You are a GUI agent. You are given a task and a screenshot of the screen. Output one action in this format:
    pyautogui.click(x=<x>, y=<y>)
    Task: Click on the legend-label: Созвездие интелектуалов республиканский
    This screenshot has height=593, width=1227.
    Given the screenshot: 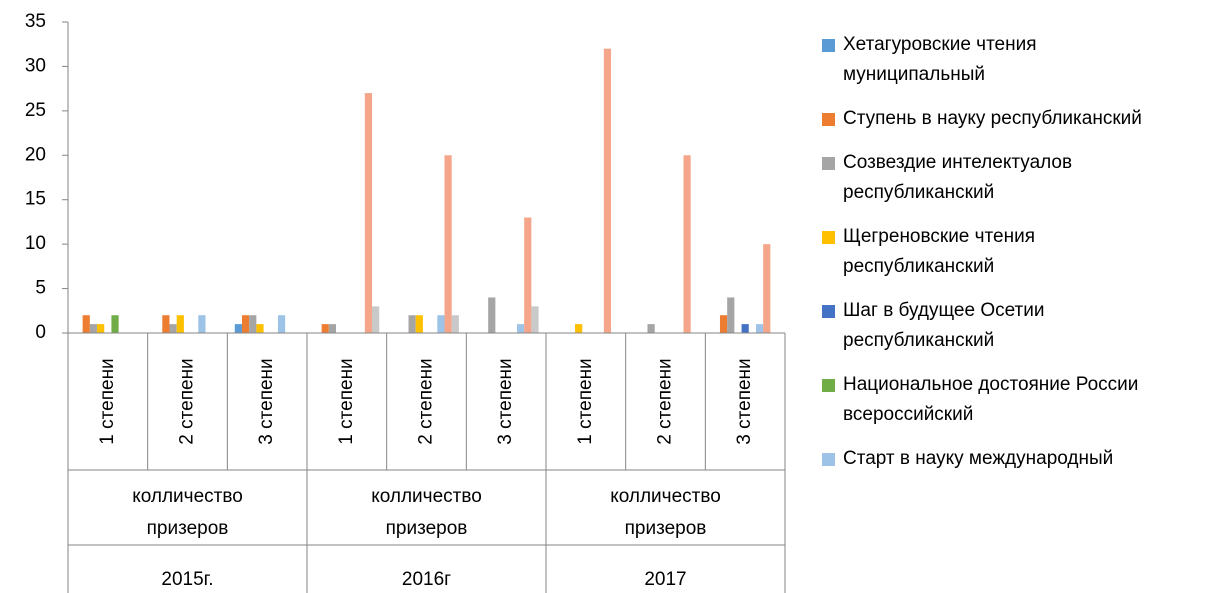 What is the action you would take?
    pyautogui.click(x=958, y=177)
    